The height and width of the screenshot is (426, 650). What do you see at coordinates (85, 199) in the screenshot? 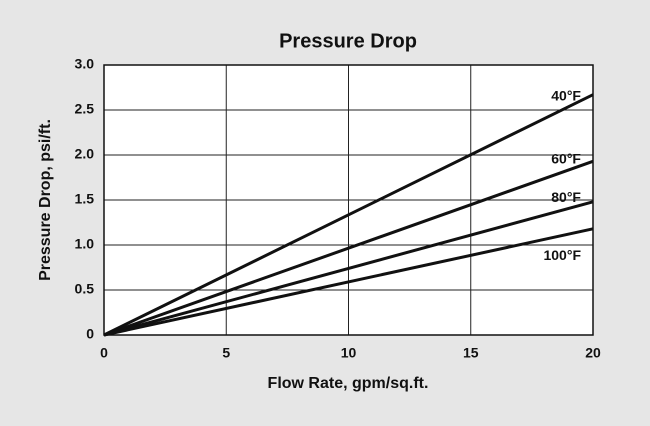
I see `y-tick-label: 1.5` at bounding box center [85, 199].